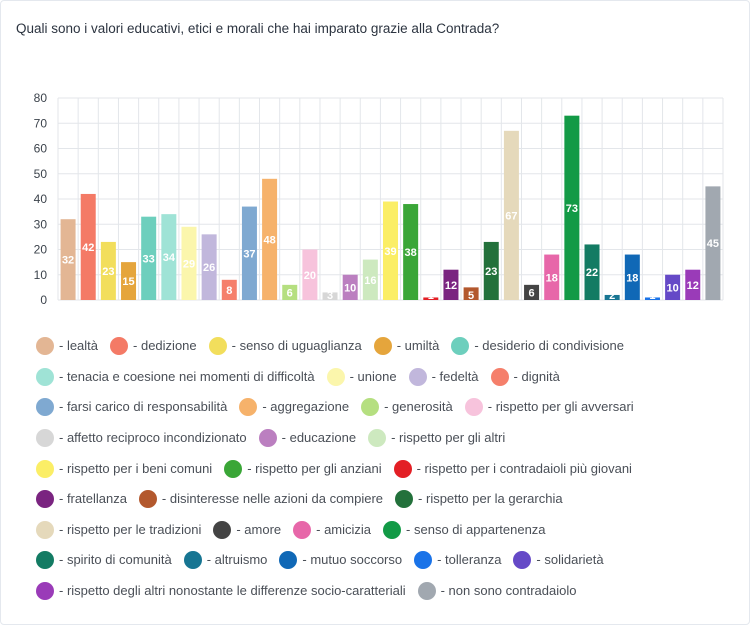 The image size is (750, 625). I want to click on legend-label: - educazione, so click(319, 438).